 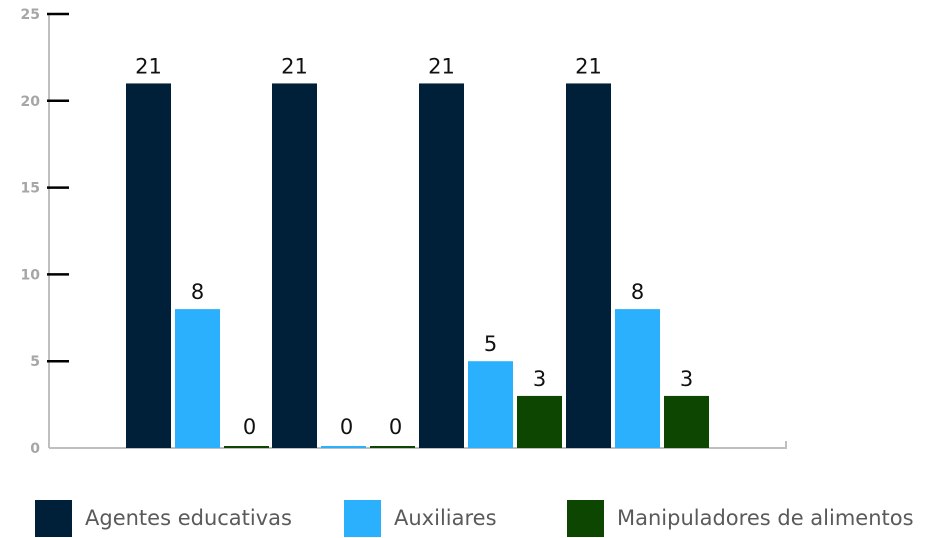 What do you see at coordinates (31, 102) in the screenshot?
I see `y-tick-label: 20` at bounding box center [31, 102].